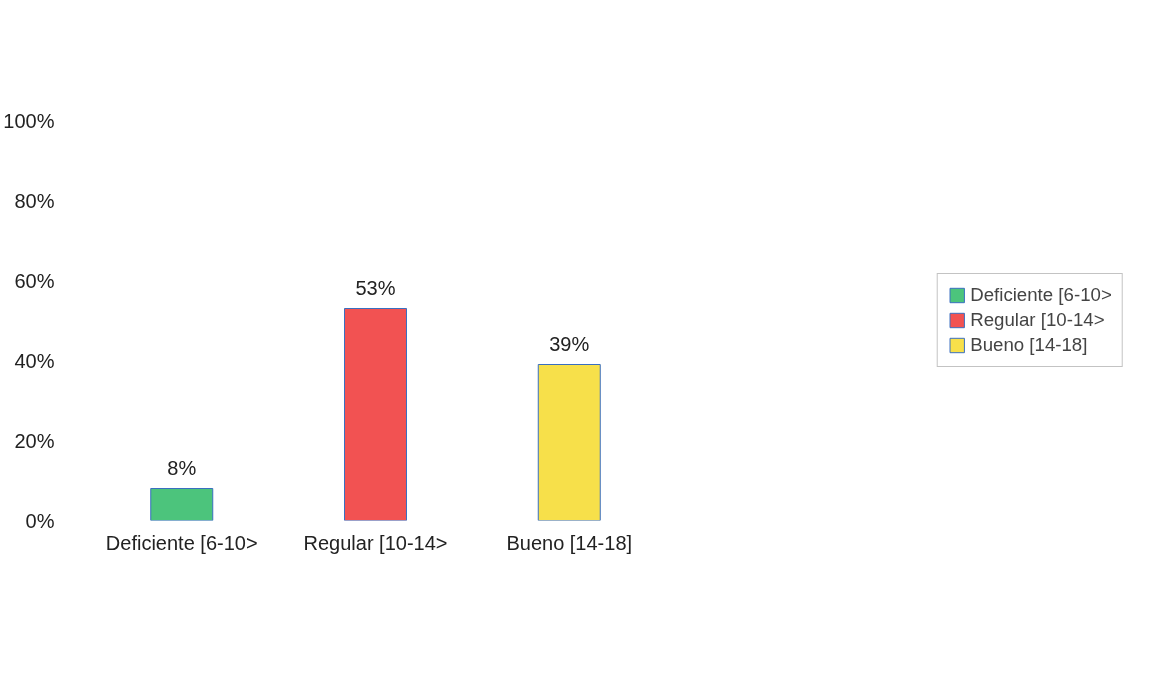  Describe the element at coordinates (569, 542) in the screenshot. I see `x-tick-label: Bueno [14-18]` at that location.